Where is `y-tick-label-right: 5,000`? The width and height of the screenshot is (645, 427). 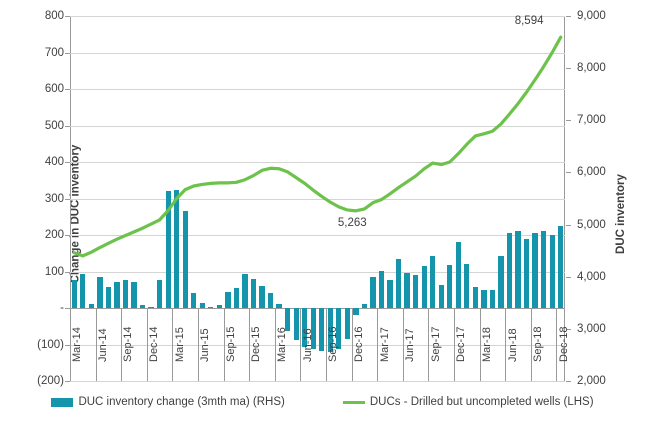 y-tick-label-right: 5,000 is located at coordinates (591, 224).